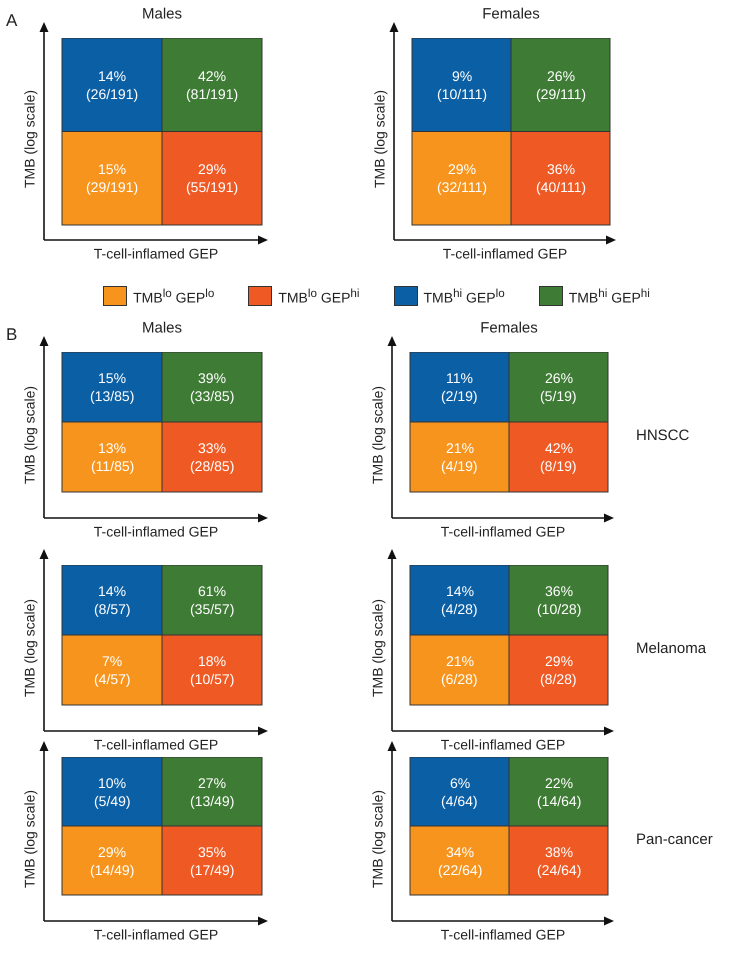 This screenshot has width=753, height=956. I want to click on category-label: TMB$^{lo}$ GEP$^{hi}$, so click(319, 296).